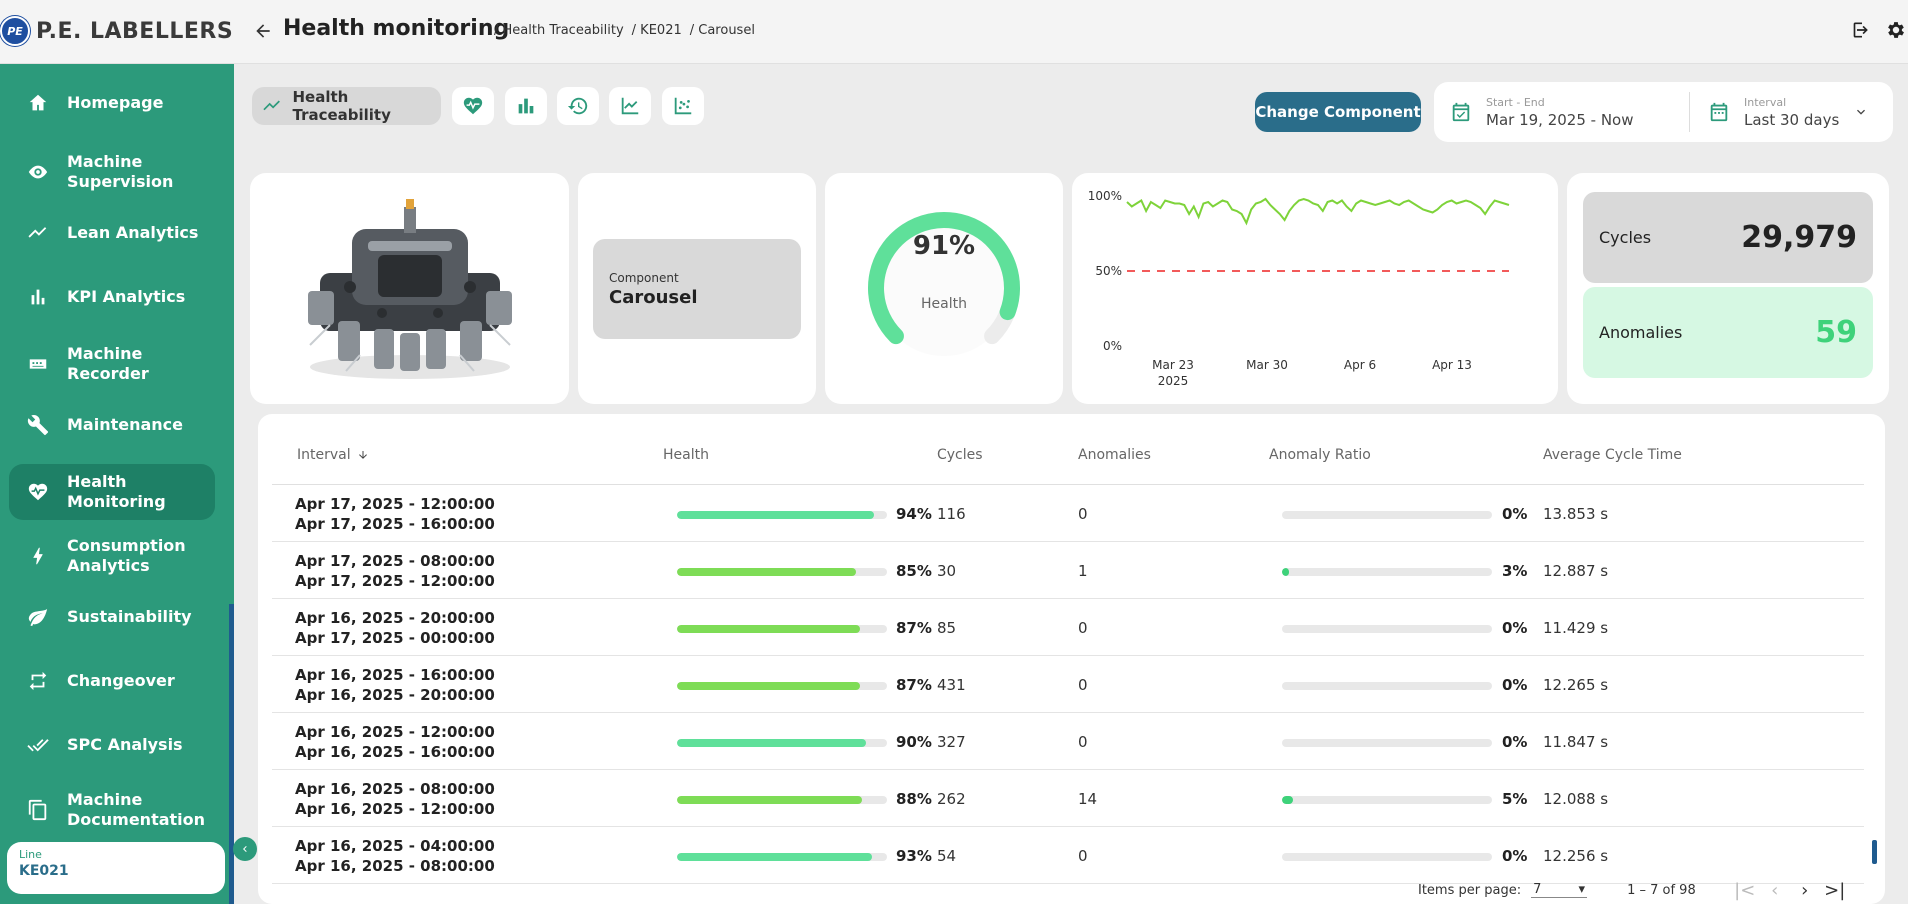 The image size is (1908, 904). I want to click on next-page-button: ›, so click(1805, 890).